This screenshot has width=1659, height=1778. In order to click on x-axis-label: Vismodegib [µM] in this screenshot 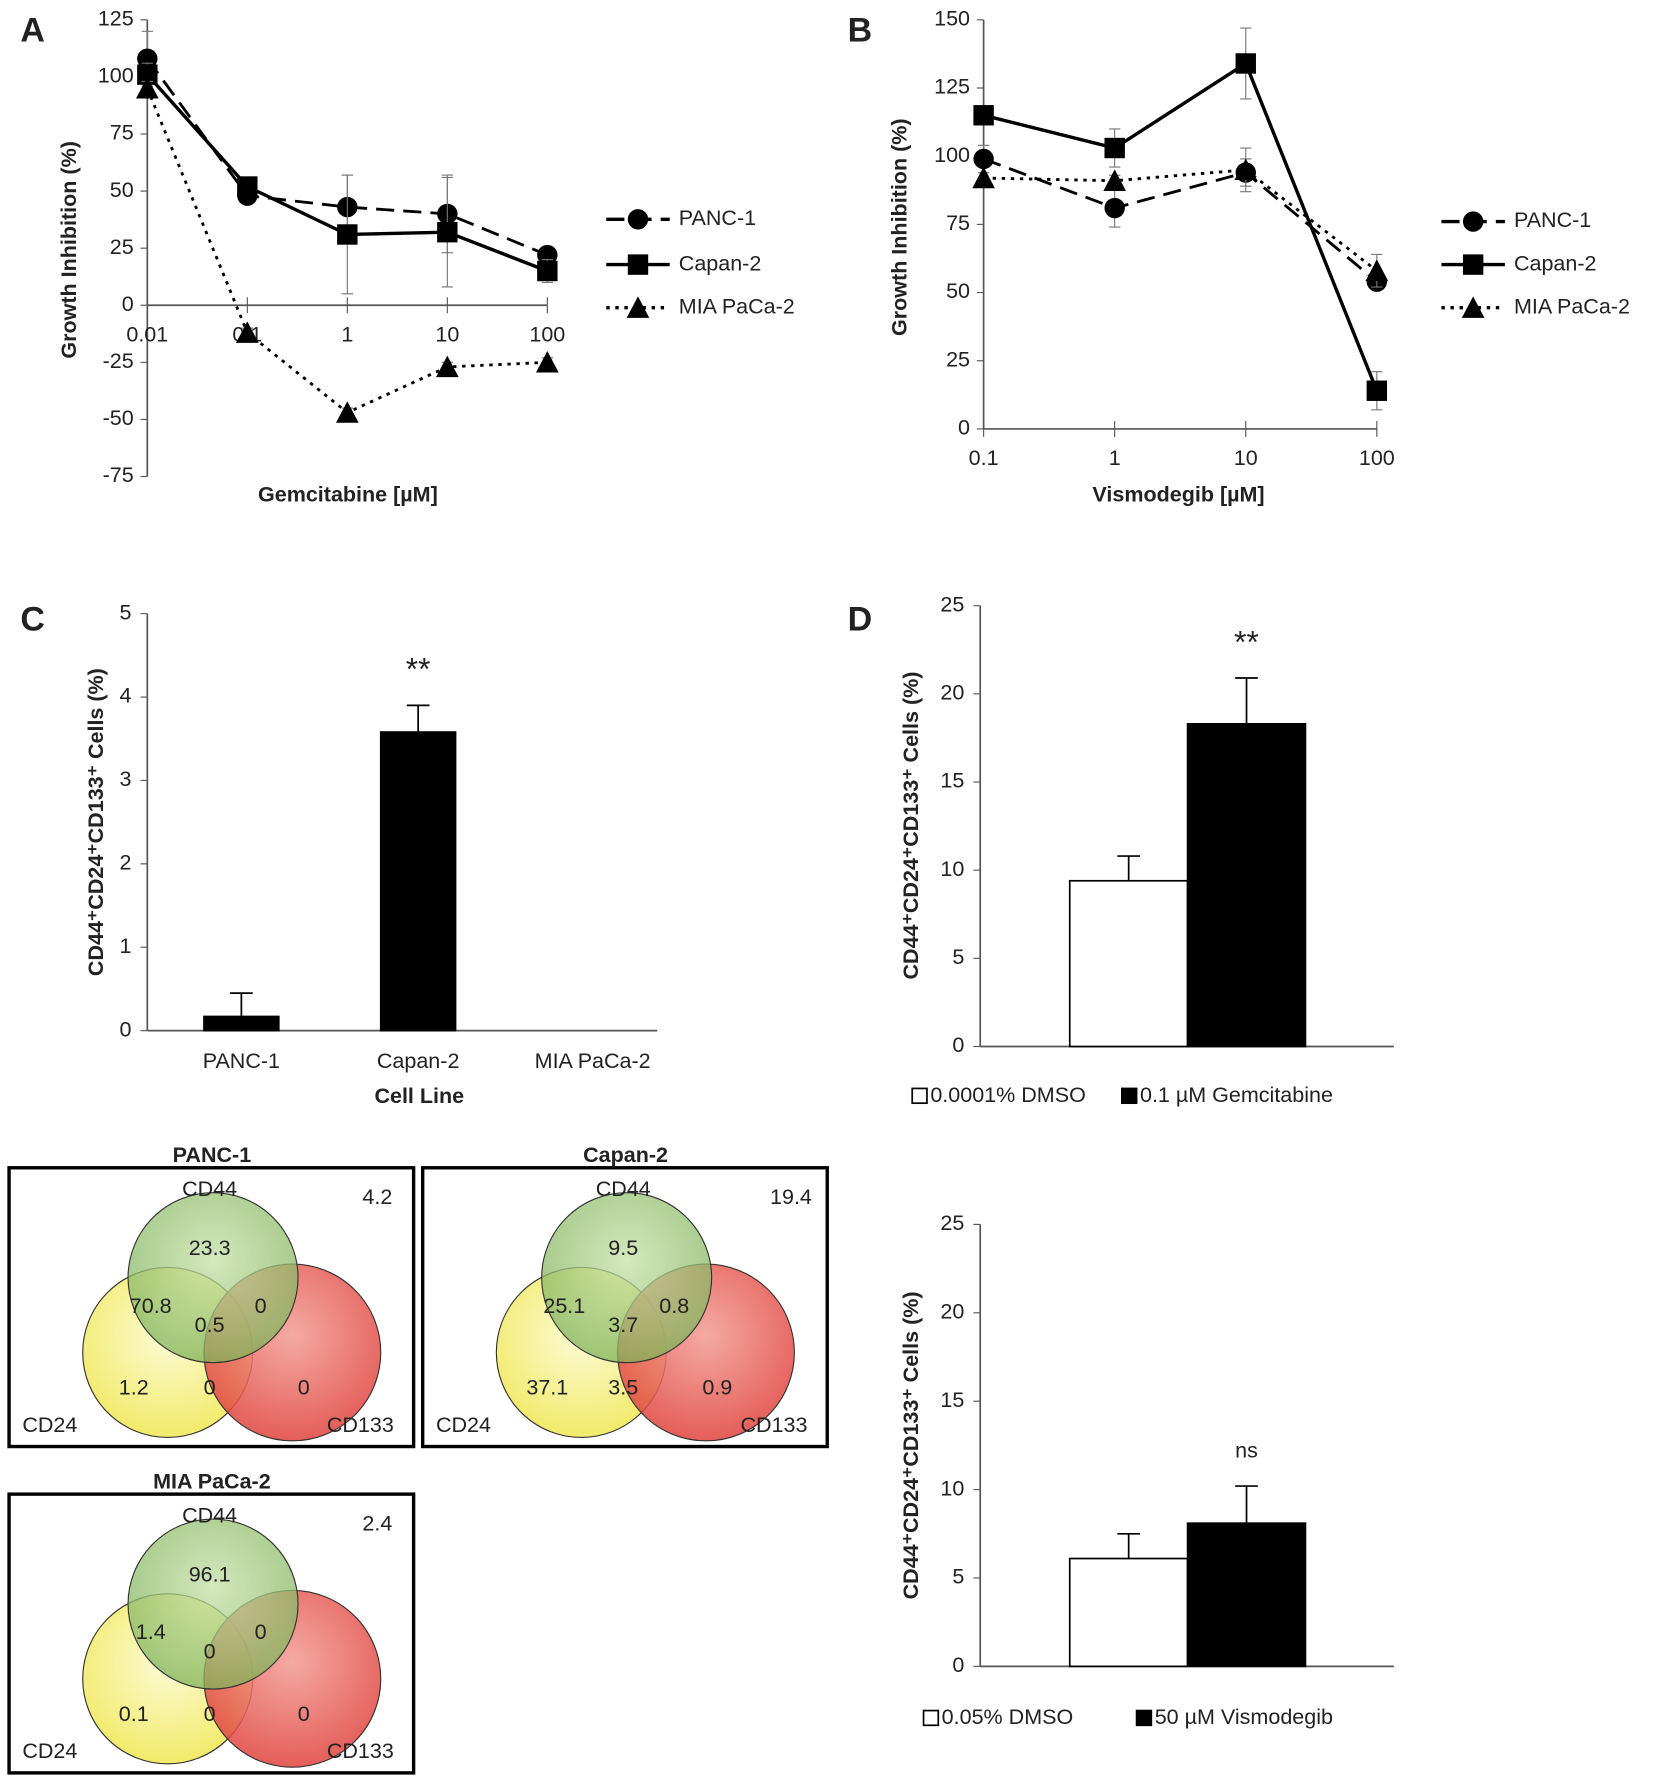, I will do `click(1178, 494)`.